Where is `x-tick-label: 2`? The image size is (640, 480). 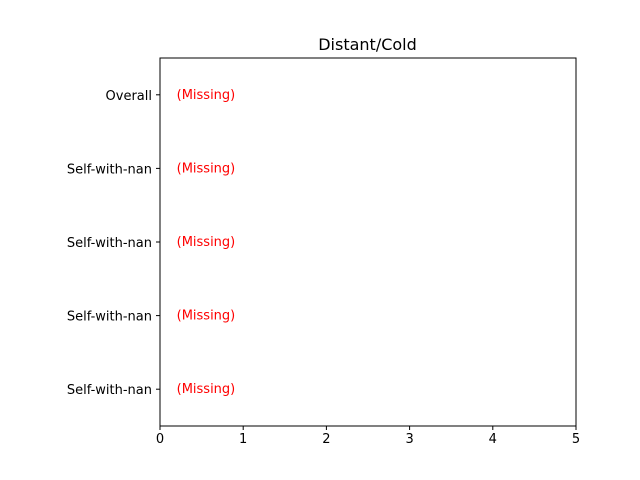
x-tick-label: 2 is located at coordinates (326, 439).